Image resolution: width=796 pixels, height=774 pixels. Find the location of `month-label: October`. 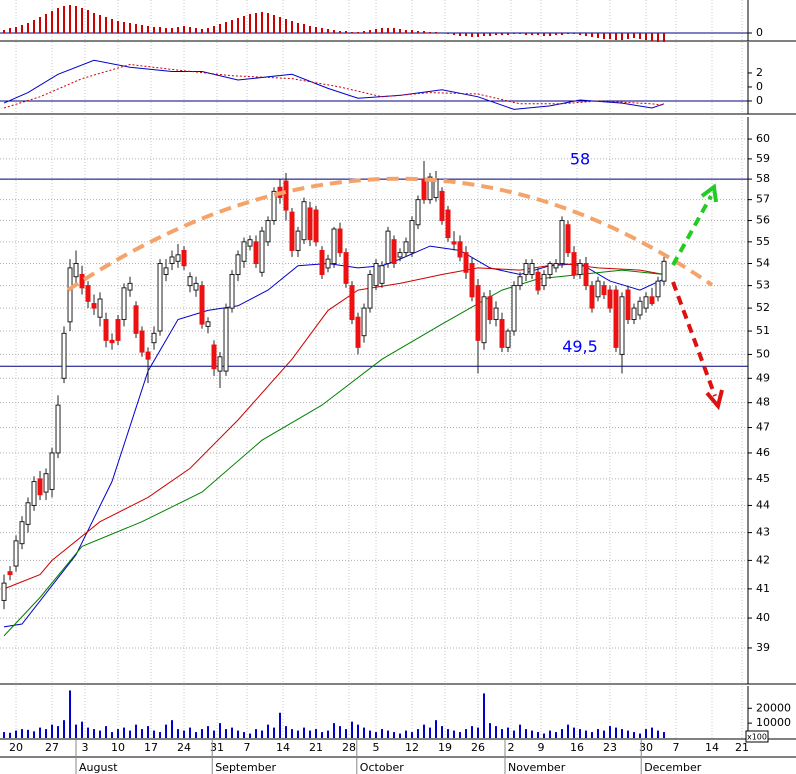

month-label: October is located at coordinates (382, 767).